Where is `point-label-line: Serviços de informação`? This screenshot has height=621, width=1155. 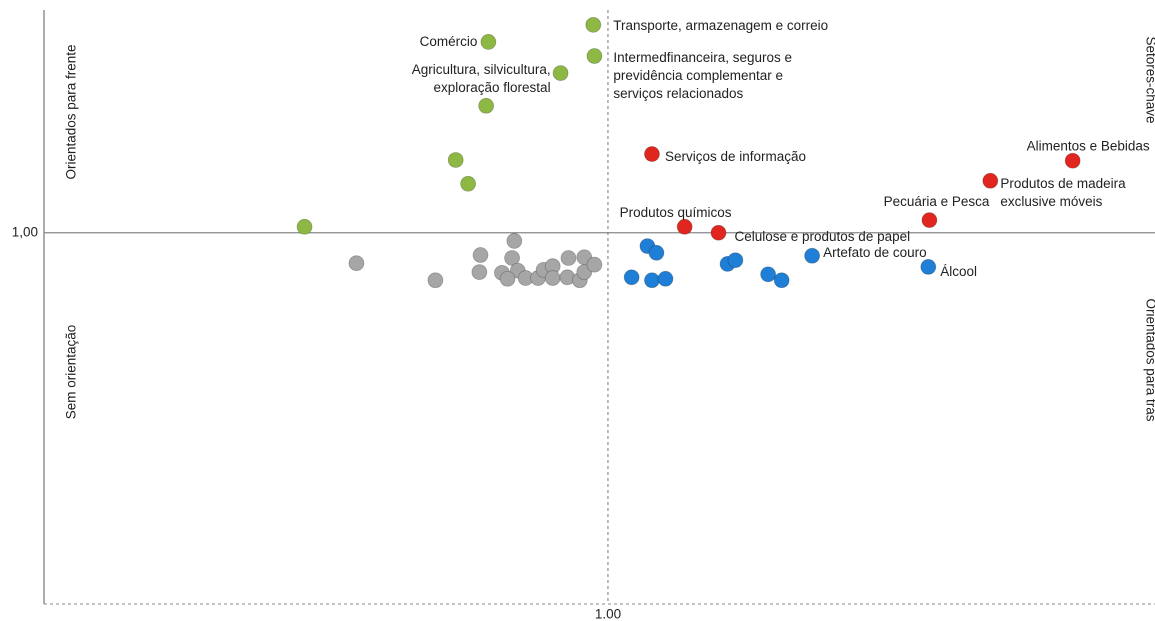
point-label-line: Serviços de informação is located at coordinates (735, 156).